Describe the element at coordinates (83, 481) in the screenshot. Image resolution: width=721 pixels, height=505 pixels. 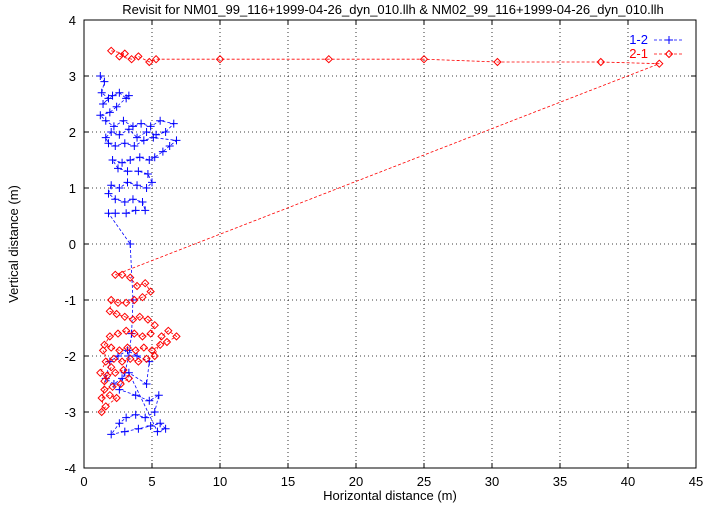
I see `x-tick-label: 0` at that location.